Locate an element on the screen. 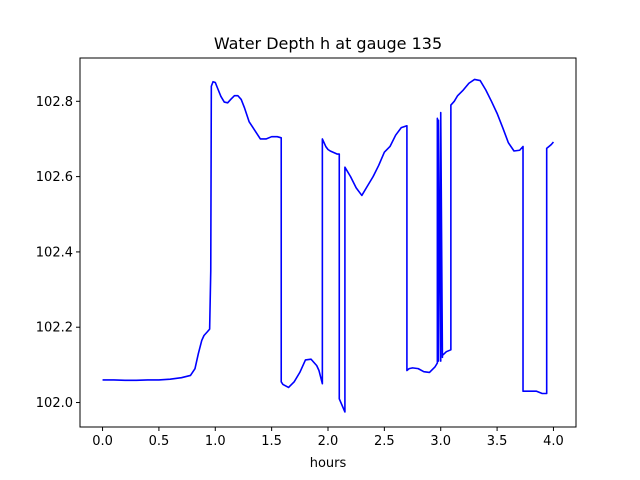 This screenshot has height=480, width=640. x-tick-label: 2.5 is located at coordinates (384, 441).